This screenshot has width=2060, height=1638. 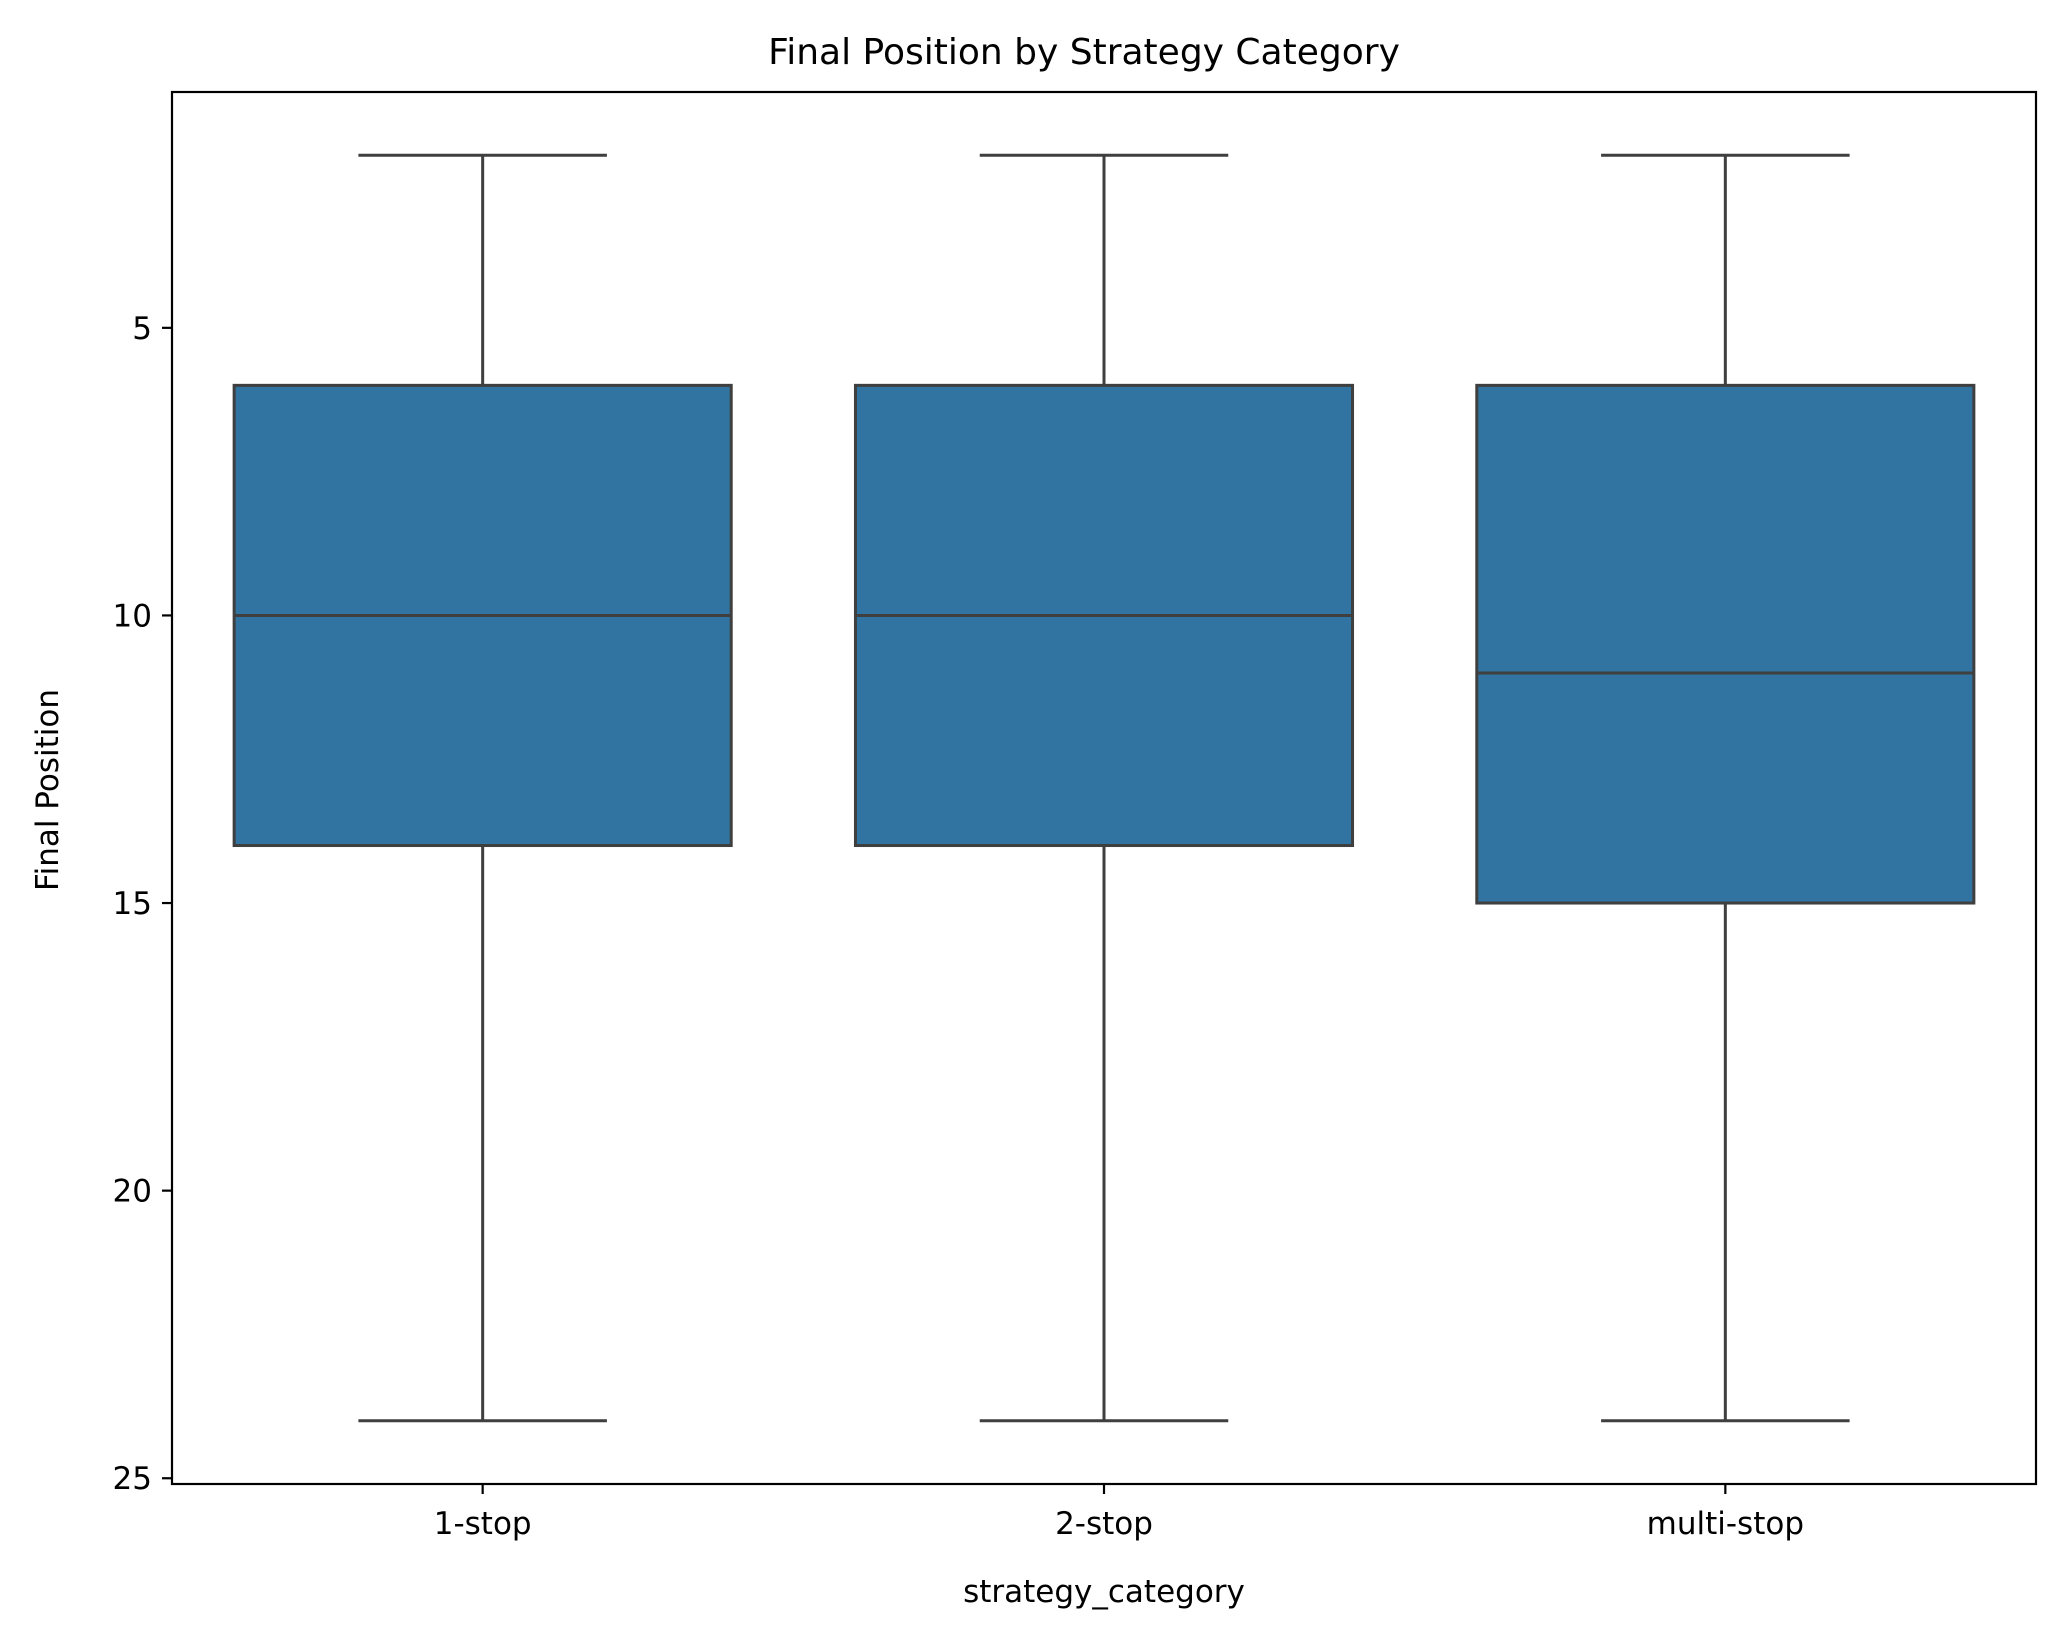 I want to click on x-axis: 1-stop 2-stop multi-stop, so click(x=1119, y=1513).